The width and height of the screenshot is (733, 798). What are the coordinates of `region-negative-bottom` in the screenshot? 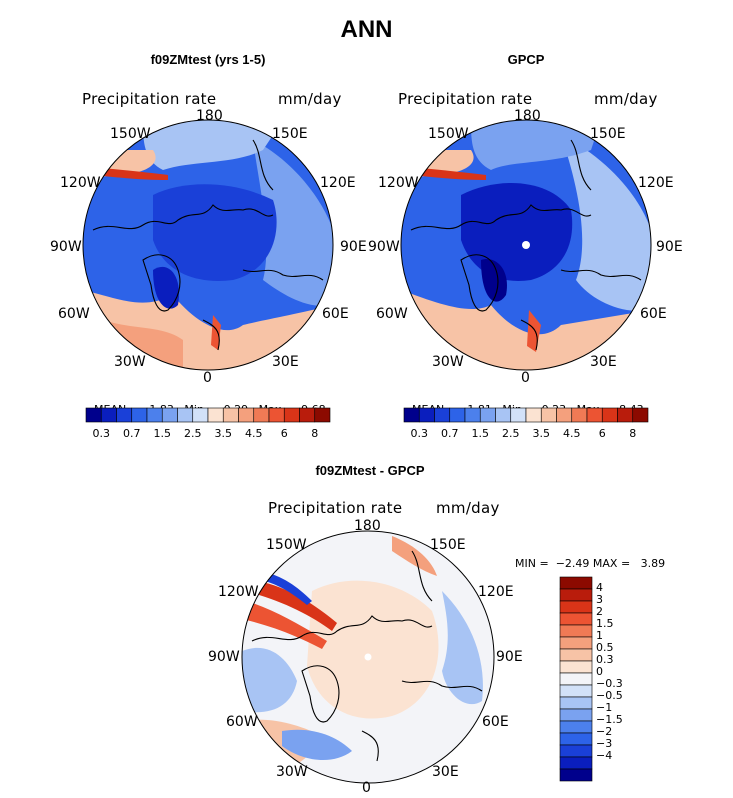 It's located at (317, 745).